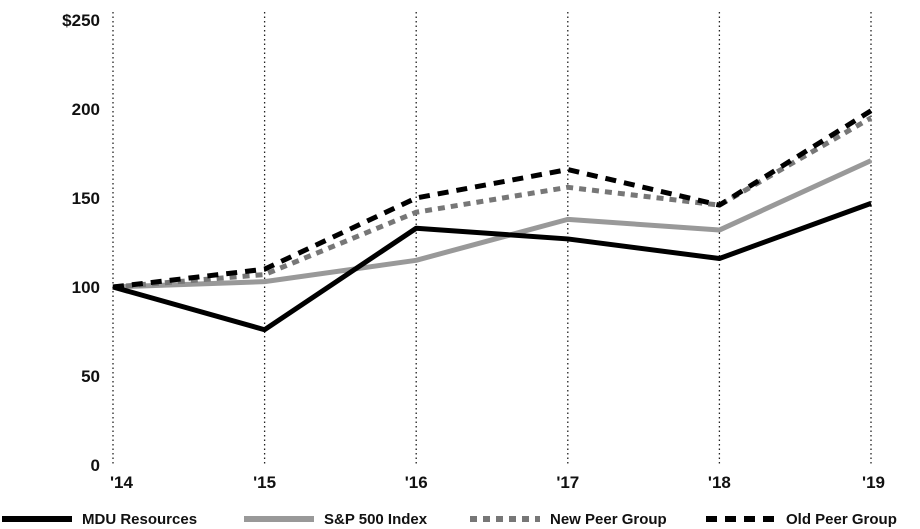 The width and height of the screenshot is (920, 529). I want to click on y-tick-label: 0, so click(95, 465).